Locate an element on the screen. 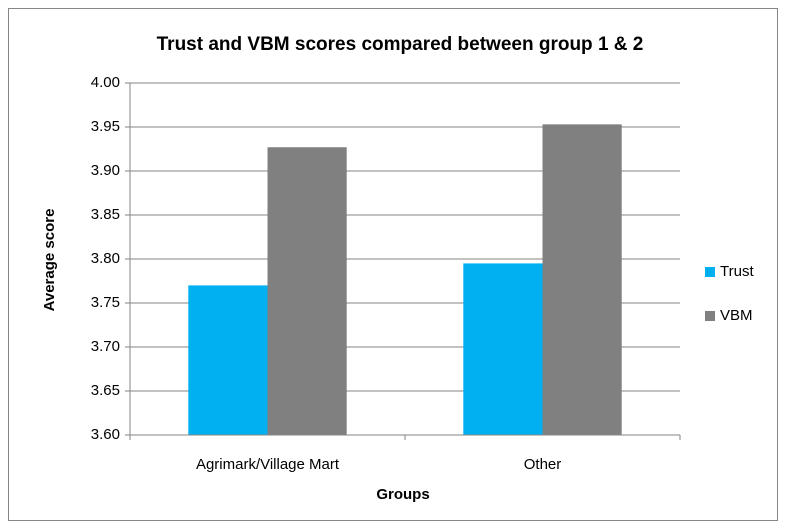  y-tick-label: 3.80 is located at coordinates (105, 258).